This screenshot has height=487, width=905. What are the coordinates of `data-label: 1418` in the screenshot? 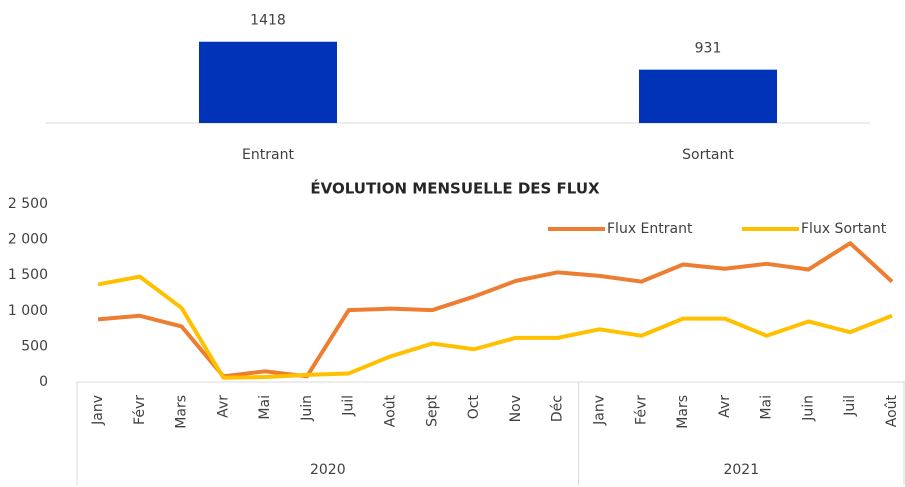 It's located at (268, 21).